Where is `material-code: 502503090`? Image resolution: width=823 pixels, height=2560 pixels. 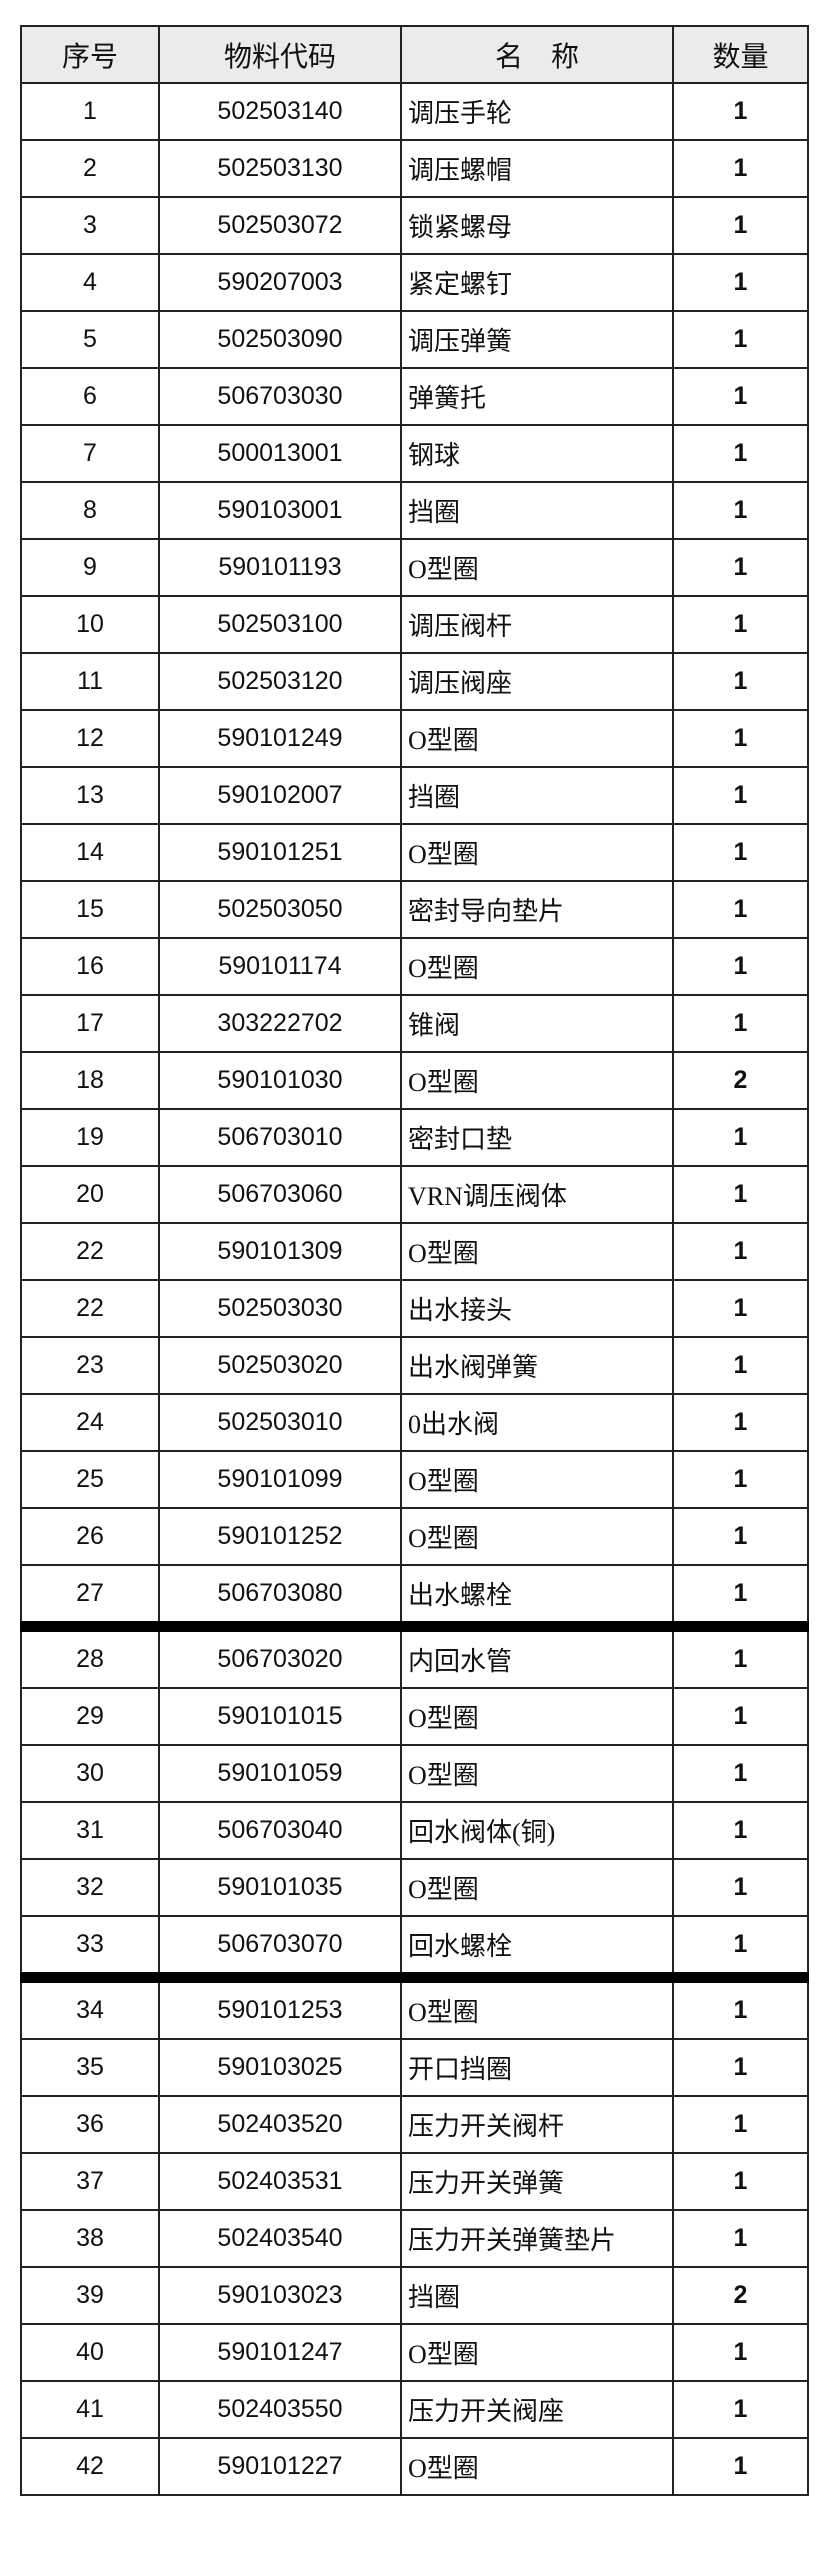
material-code: 502503090 is located at coordinates (280, 339).